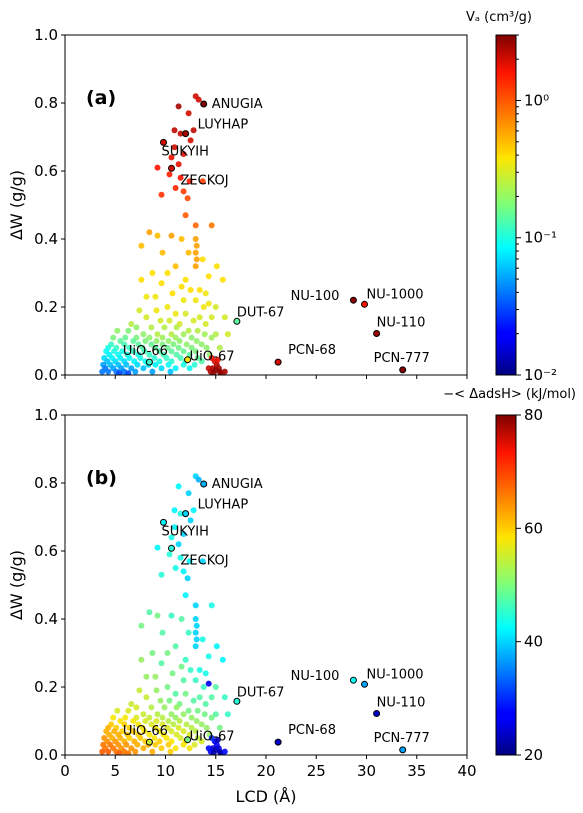 The height and width of the screenshot is (813, 583). I want to click on panel-b-colorbar-ticks: 20 40 60 80, so click(529, 585).